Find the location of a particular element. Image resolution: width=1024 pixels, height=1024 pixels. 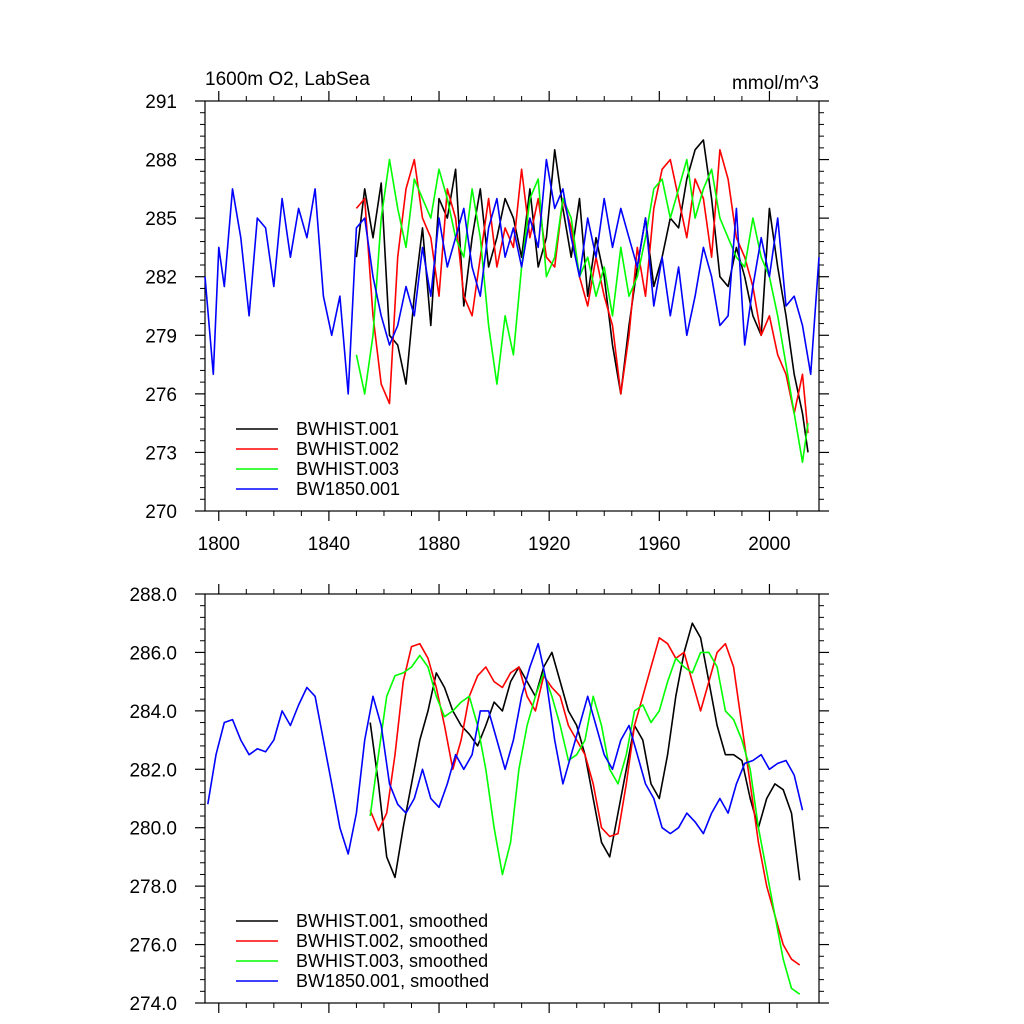

y-tick-label: 285 is located at coordinates (161, 219).